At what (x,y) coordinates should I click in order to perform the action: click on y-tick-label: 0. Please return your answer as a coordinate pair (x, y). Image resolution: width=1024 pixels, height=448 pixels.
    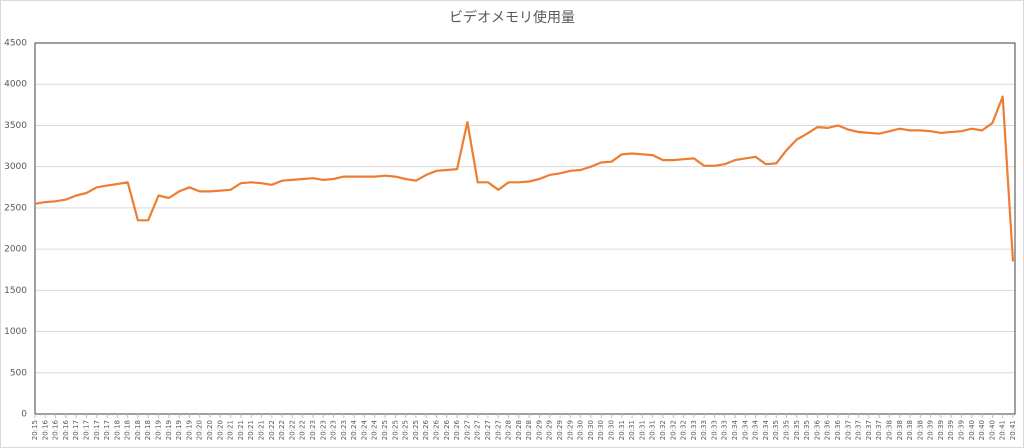
    Looking at the image, I should click on (24, 415).